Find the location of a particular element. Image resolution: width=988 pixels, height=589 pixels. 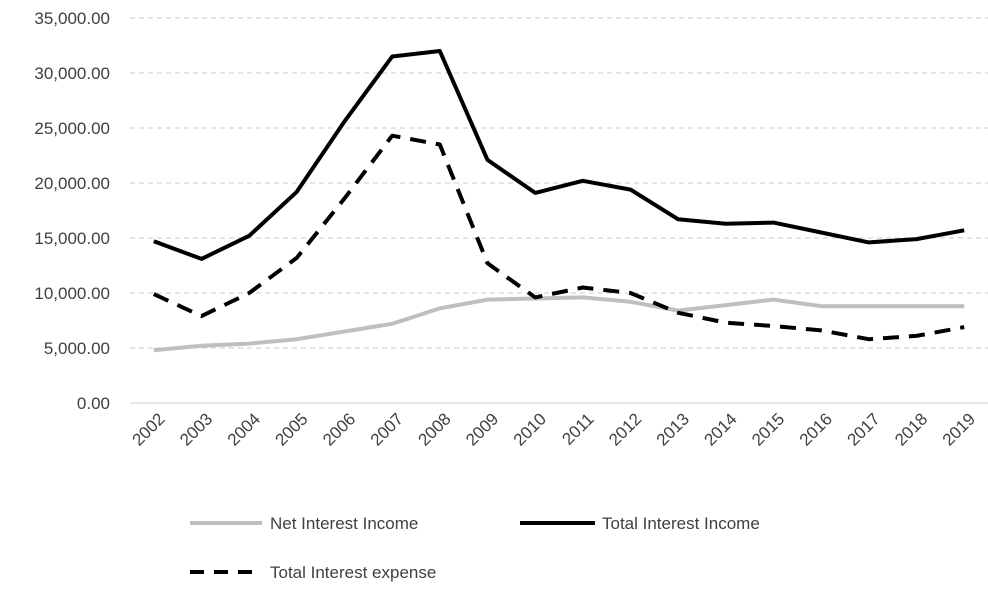

y-tick-label: 10,000.00 is located at coordinates (72, 293).